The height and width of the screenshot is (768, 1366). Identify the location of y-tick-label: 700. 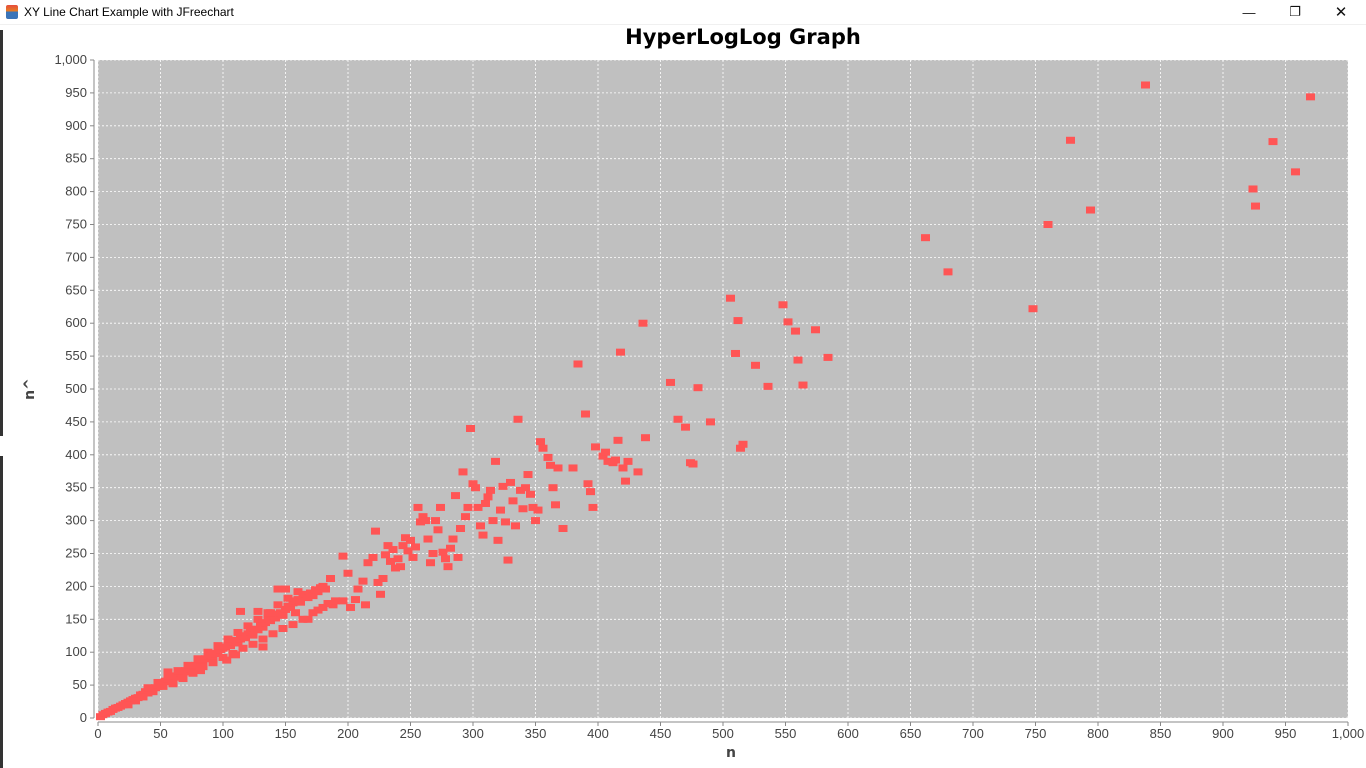
(76, 256).